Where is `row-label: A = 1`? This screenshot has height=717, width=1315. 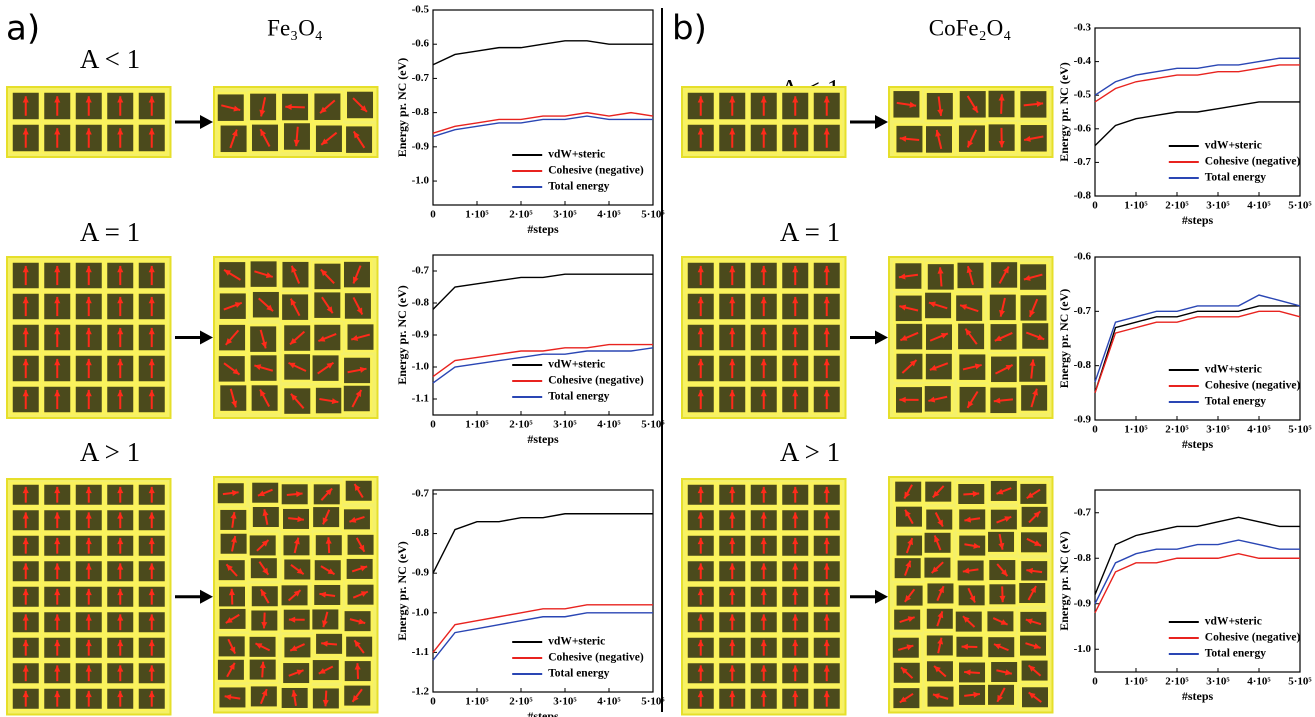
row-label: A = 1 is located at coordinates (810, 232).